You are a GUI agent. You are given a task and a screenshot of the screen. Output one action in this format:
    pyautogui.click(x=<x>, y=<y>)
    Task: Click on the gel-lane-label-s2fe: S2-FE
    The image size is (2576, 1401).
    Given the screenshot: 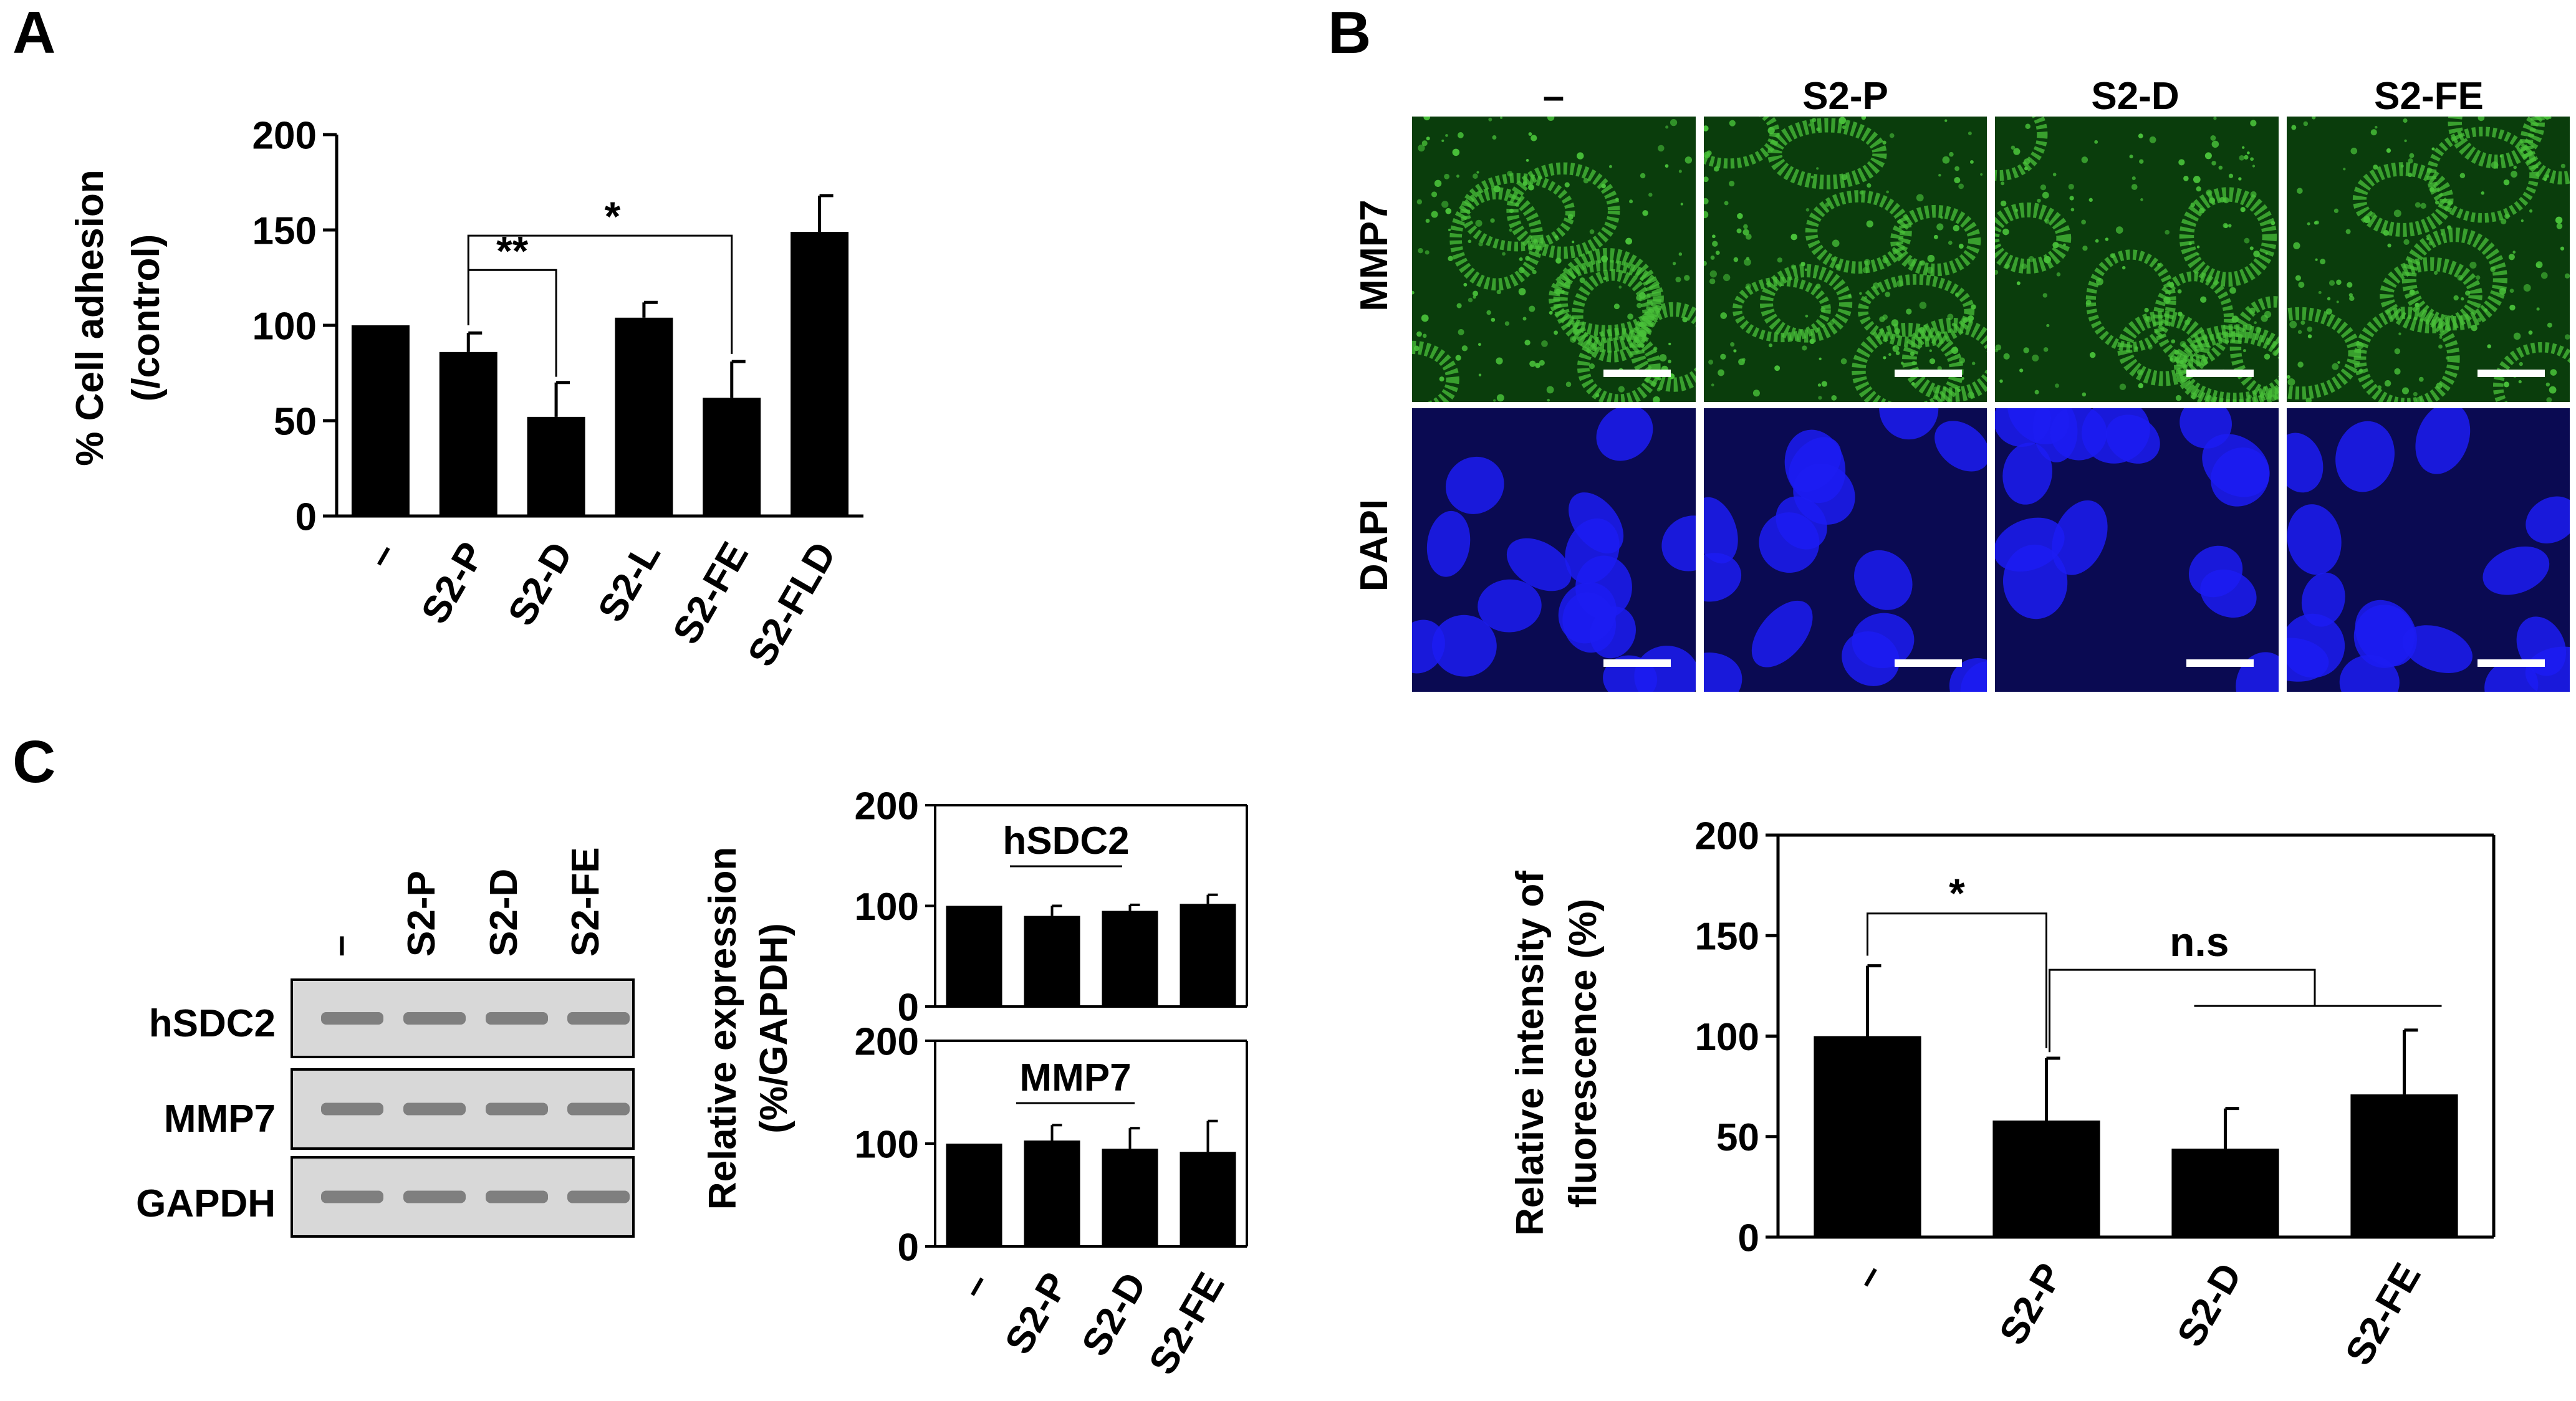 What is the action you would take?
    pyautogui.click(x=585, y=902)
    